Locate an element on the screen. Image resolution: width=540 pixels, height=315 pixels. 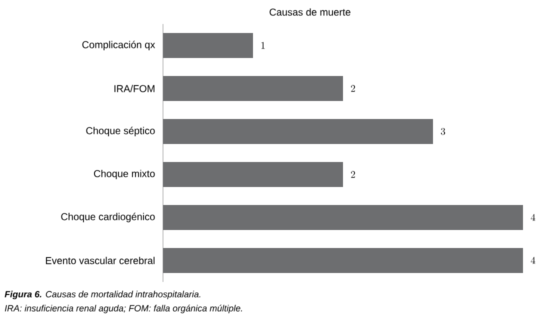
chart-title: Causas de muerte is located at coordinates (310, 12).